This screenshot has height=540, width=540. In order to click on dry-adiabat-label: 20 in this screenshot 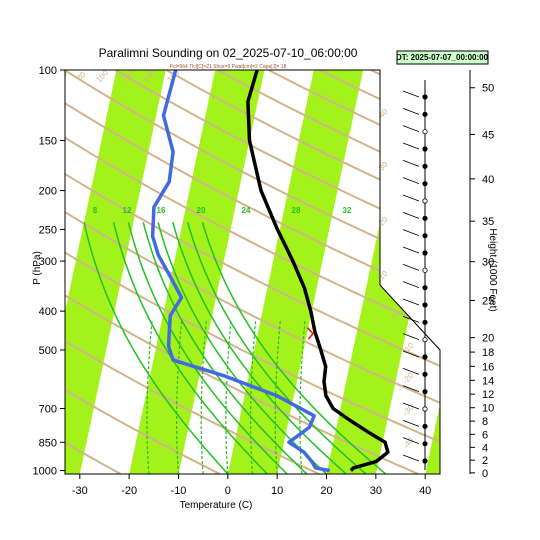, I will do `click(383, 221)`.